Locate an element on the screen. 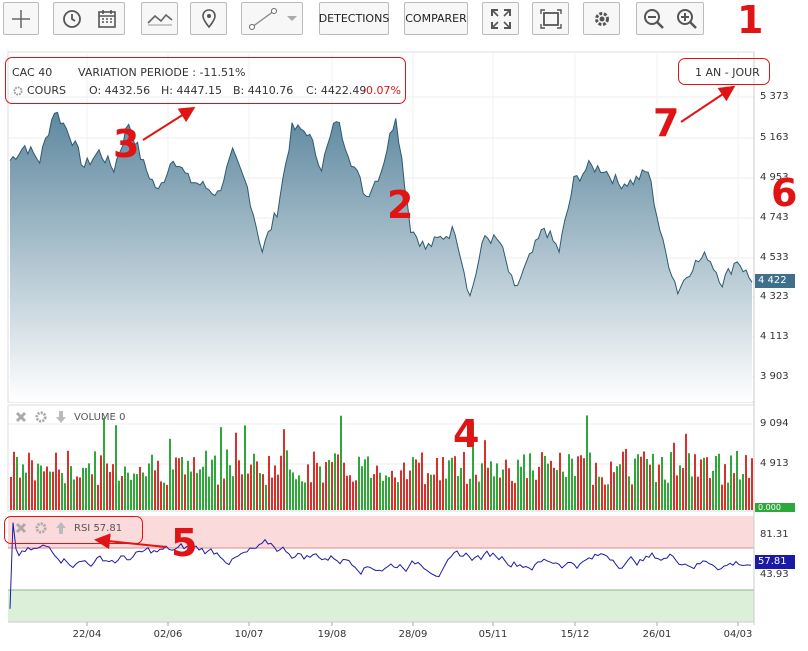 This screenshot has width=808, height=651. mode-selector: COURS is located at coordinates (39, 90).